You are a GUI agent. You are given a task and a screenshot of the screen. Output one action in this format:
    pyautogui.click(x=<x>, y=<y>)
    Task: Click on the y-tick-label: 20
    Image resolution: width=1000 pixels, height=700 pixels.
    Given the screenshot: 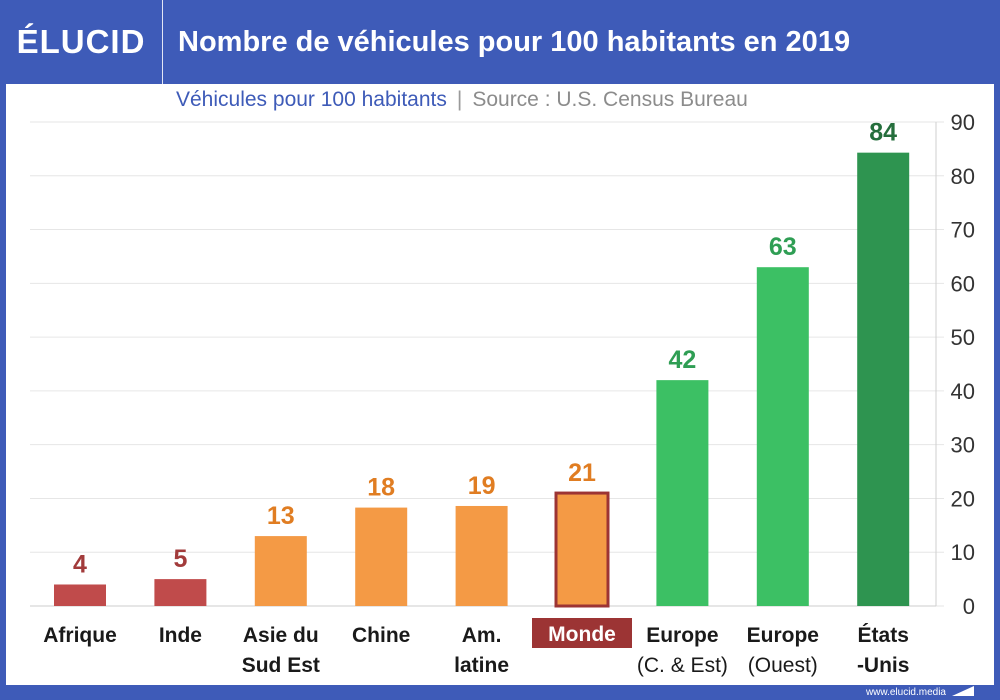 What is the action you would take?
    pyautogui.click(x=963, y=498)
    